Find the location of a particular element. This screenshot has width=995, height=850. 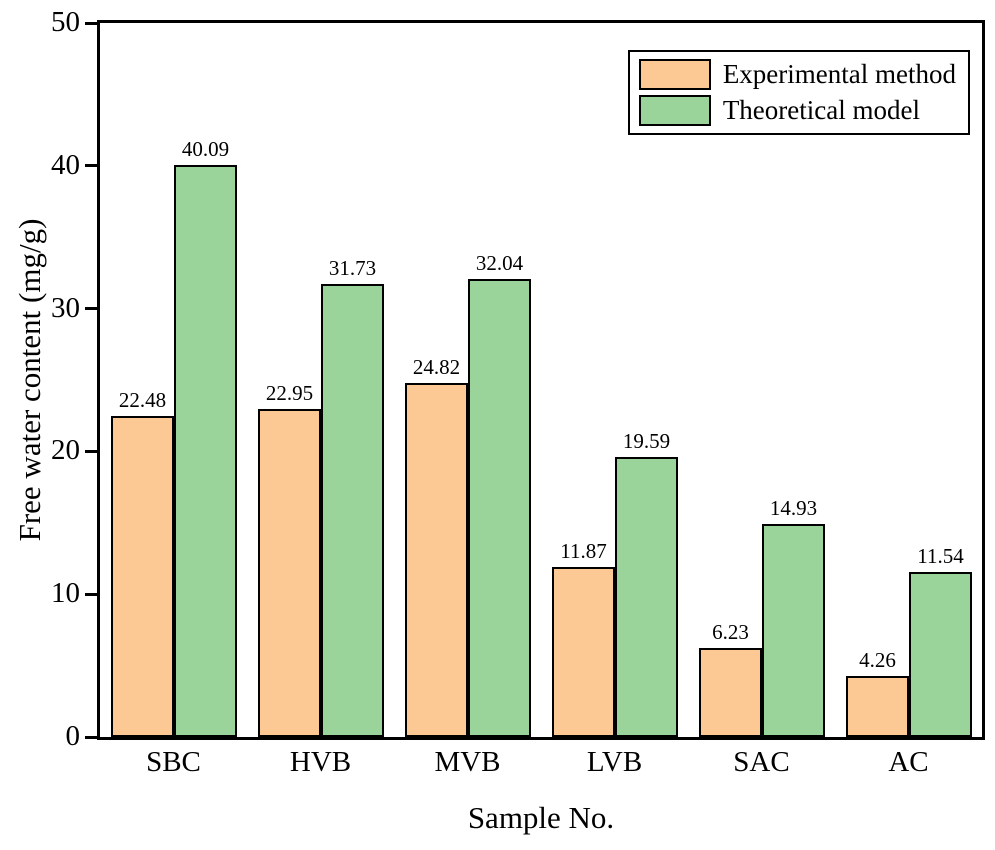

bar-value-label-lvb-theoretical: 19.59 is located at coordinates (646, 441).